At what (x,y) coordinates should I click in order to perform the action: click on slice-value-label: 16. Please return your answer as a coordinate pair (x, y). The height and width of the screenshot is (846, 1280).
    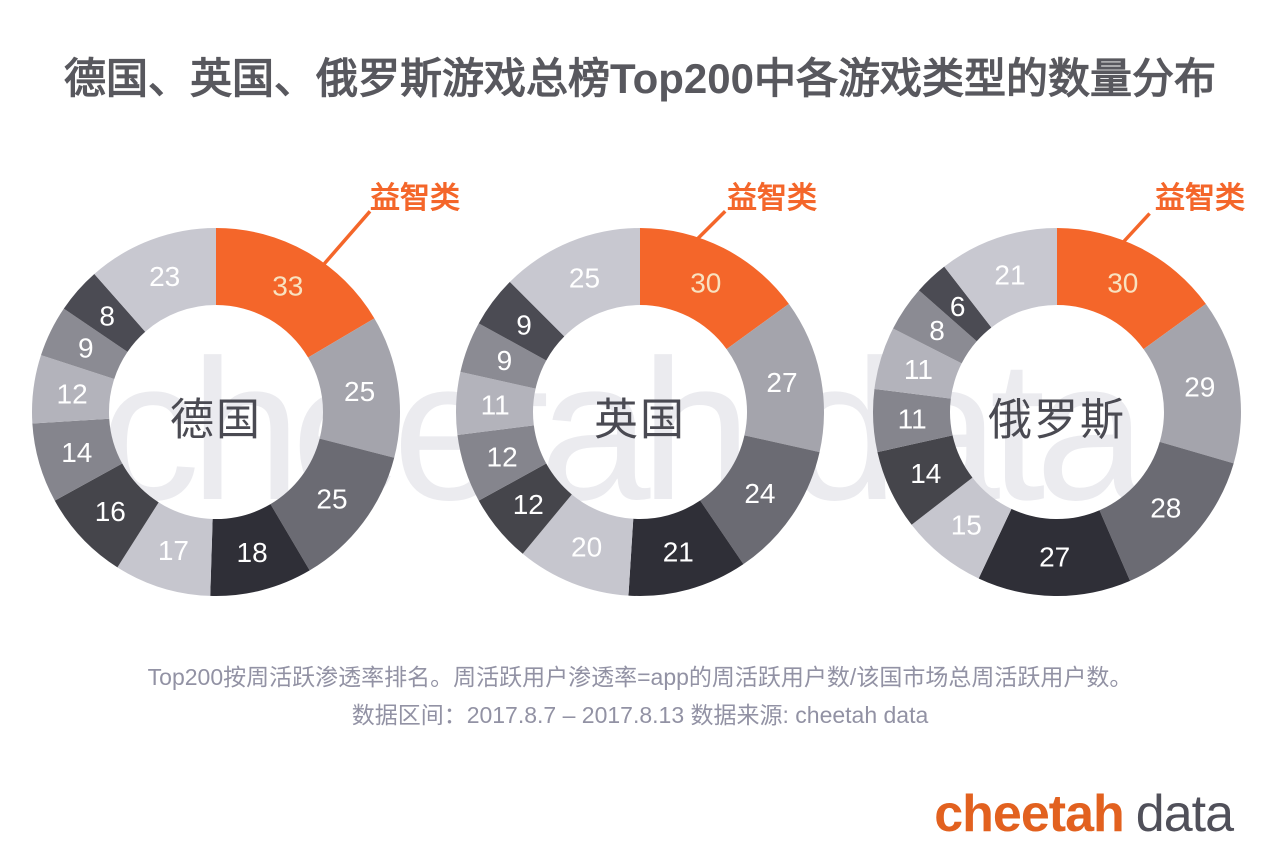
    Looking at the image, I should click on (110, 511).